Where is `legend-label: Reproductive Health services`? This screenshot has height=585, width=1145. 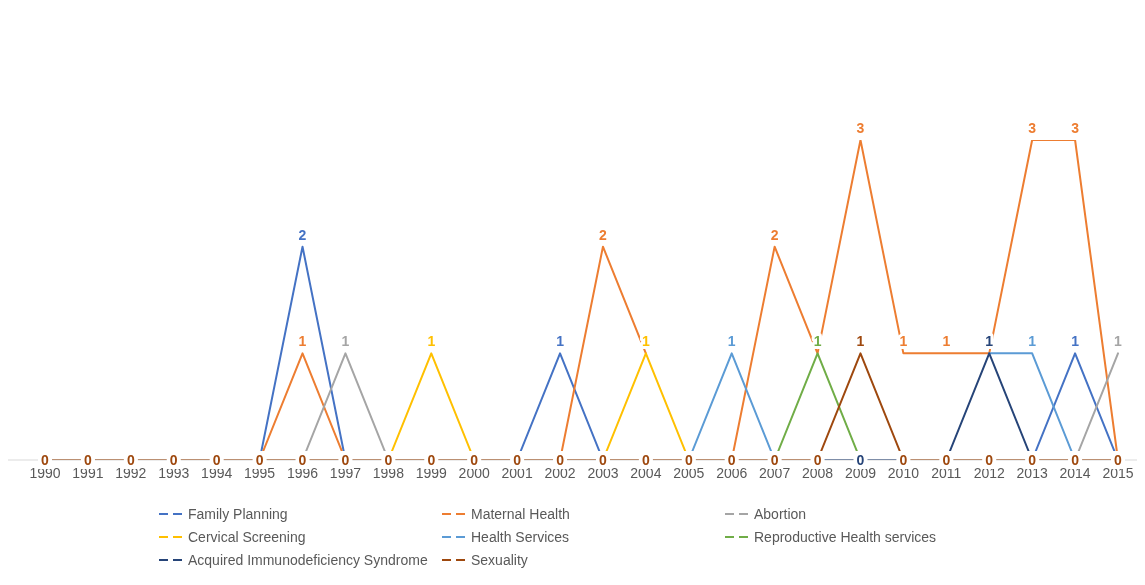 legend-label: Reproductive Health services is located at coordinates (845, 537).